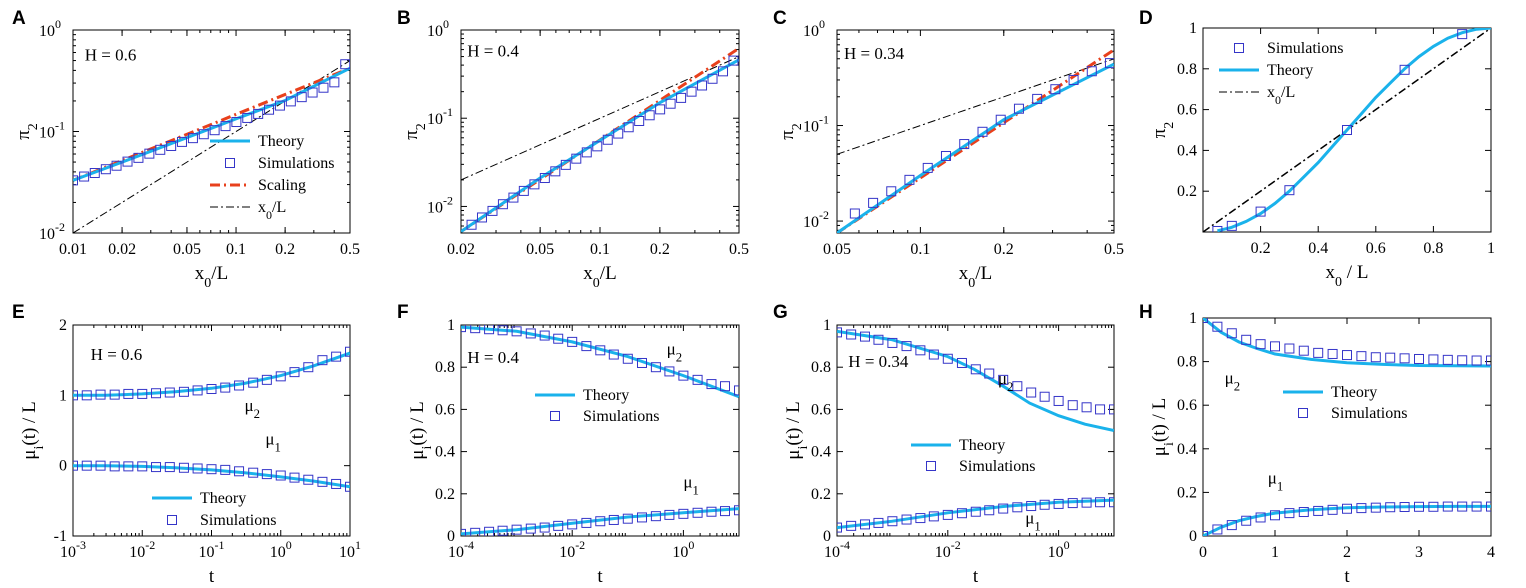 Image resolution: width=1526 pixels, height=588 pixels. Describe the element at coordinates (1318, 248) in the screenshot. I see `x-tick-label: 0.4` at that location.